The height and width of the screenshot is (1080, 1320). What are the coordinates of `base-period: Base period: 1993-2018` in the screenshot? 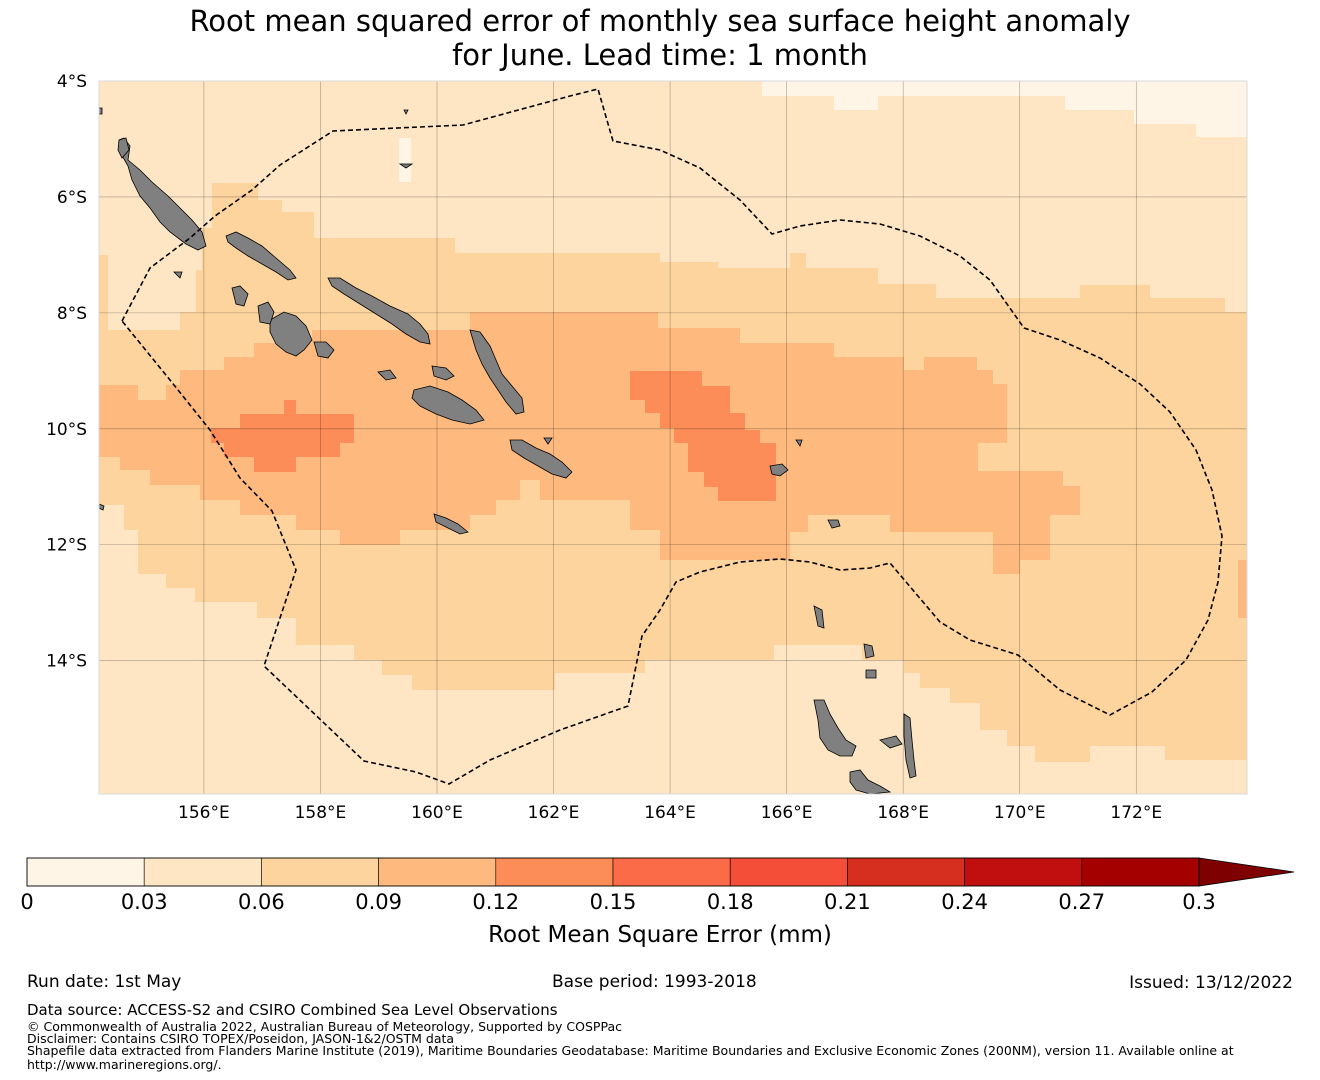 It's located at (654, 982).